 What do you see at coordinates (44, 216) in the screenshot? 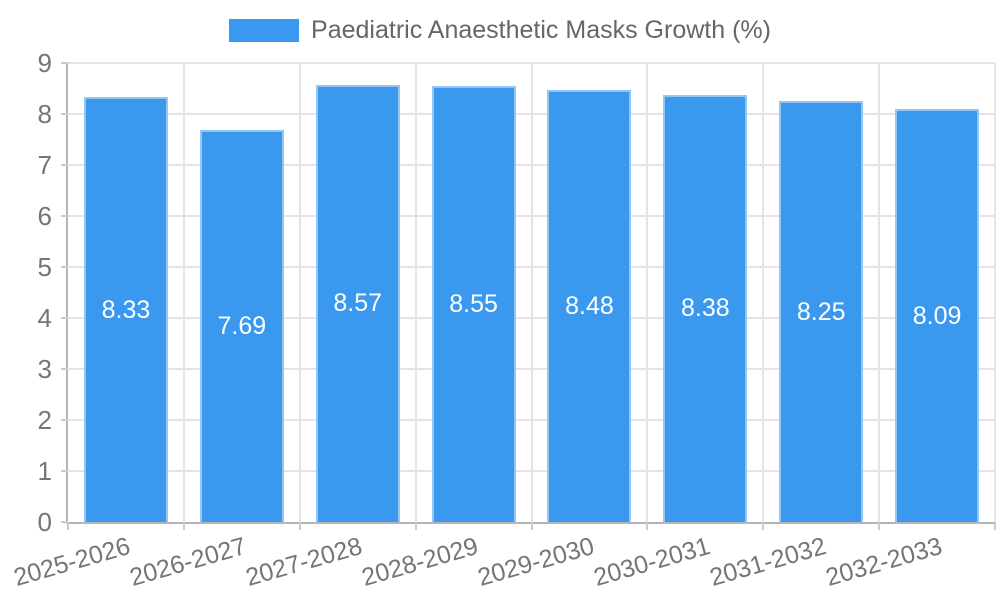
I see `y-axis-tick-label: 6` at bounding box center [44, 216].